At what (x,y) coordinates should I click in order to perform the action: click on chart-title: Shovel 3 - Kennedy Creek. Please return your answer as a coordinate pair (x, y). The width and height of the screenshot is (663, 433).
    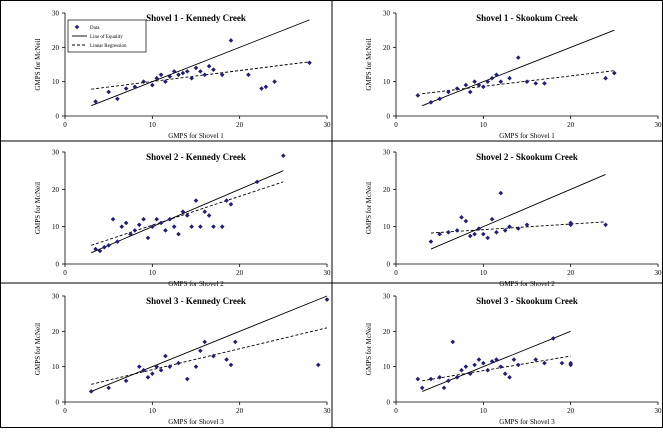
    Looking at the image, I should click on (196, 301).